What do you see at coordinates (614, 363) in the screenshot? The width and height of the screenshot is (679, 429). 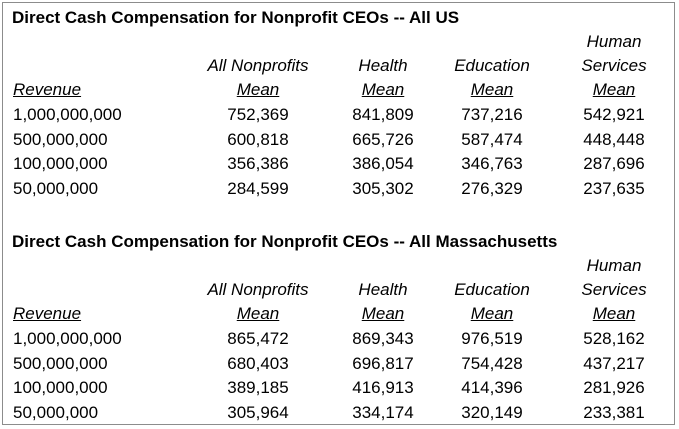 I see `value-cell: 437,217` at bounding box center [614, 363].